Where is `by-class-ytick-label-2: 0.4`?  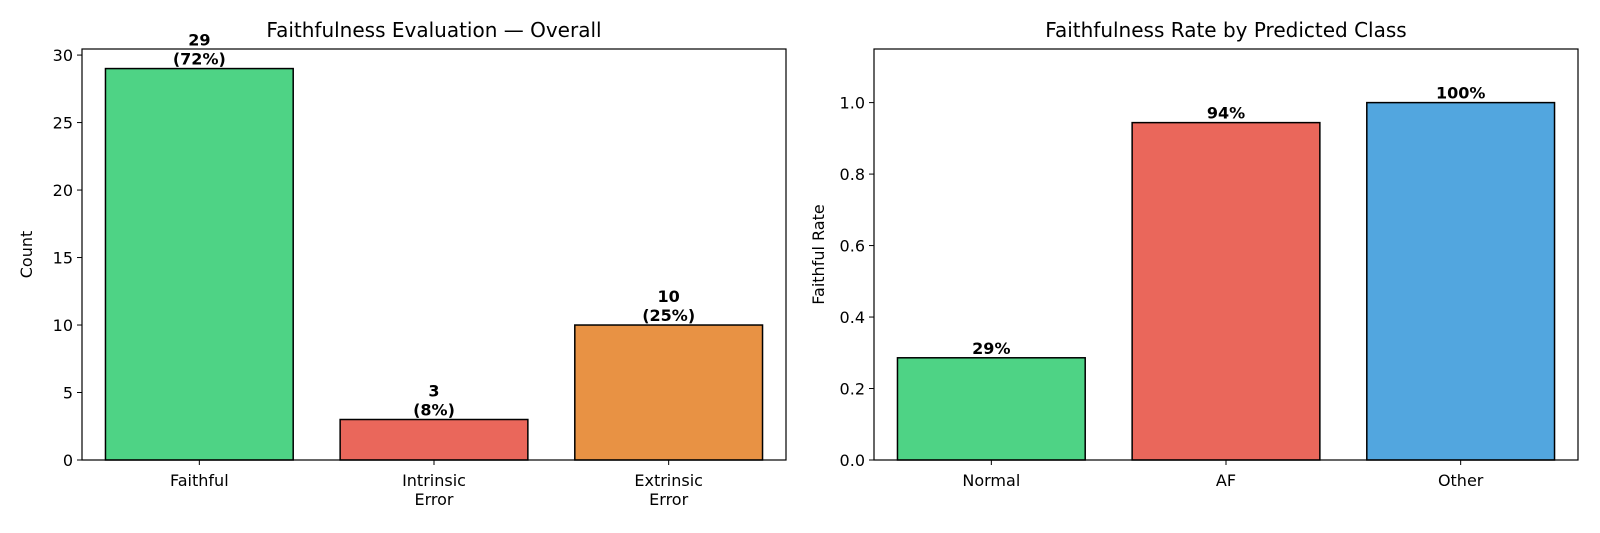
by-class-ytick-label-2: 0.4 is located at coordinates (852, 317).